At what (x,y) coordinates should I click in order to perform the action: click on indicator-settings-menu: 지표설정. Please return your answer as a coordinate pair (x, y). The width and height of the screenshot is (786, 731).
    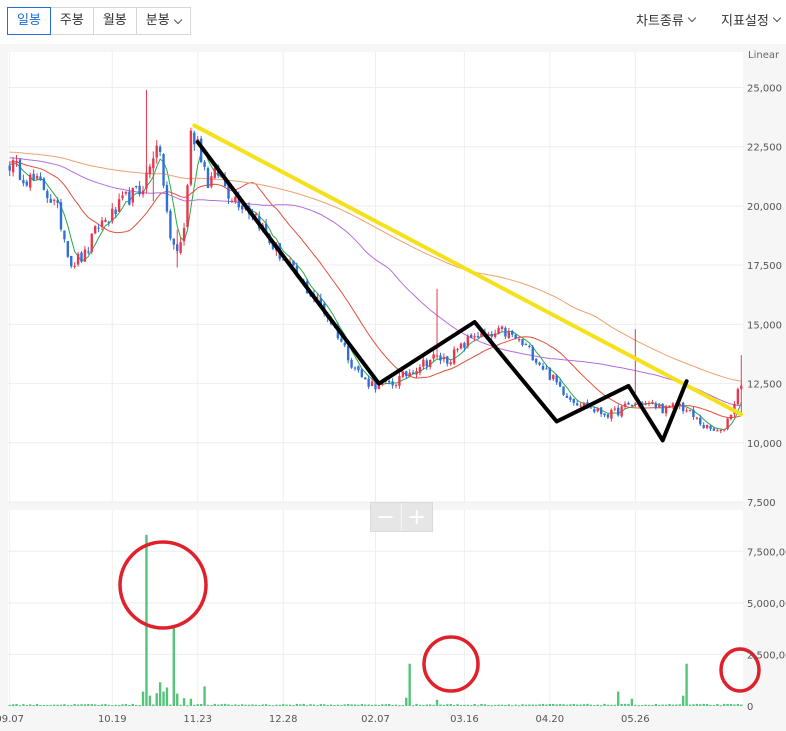
    Looking at the image, I should click on (751, 19).